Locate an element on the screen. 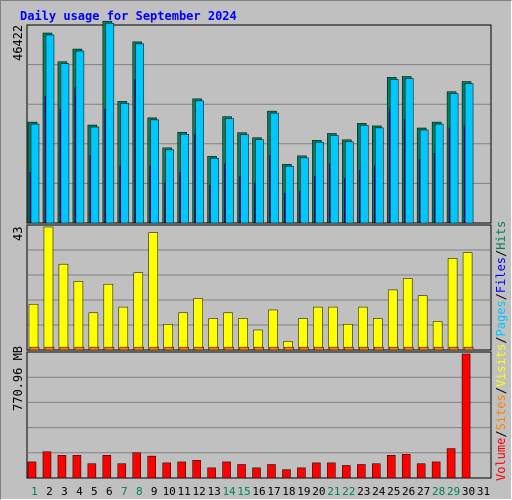 This screenshot has width=512, height=500. x-tick-label-10: 10 is located at coordinates (169, 491).